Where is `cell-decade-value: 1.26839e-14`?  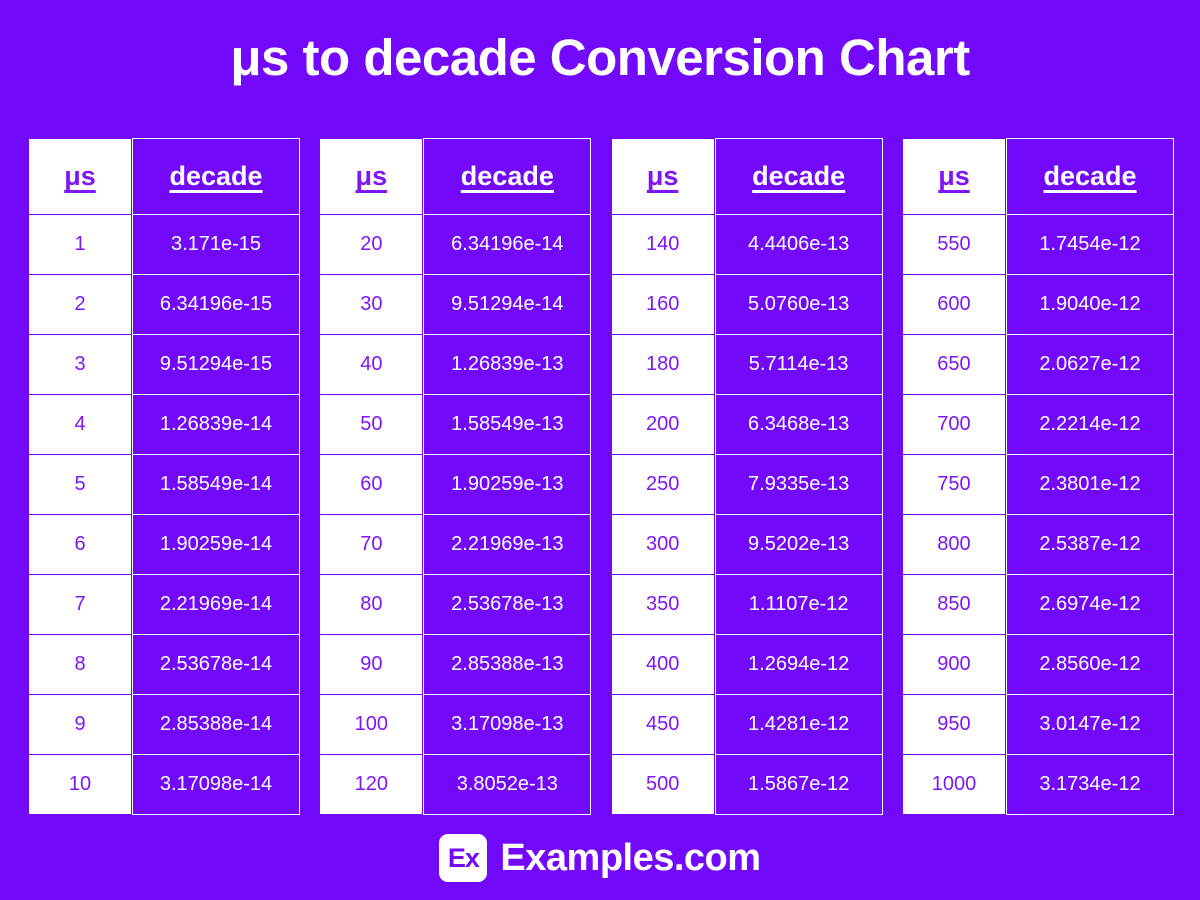 cell-decade-value: 1.26839e-14 is located at coordinates (216, 425).